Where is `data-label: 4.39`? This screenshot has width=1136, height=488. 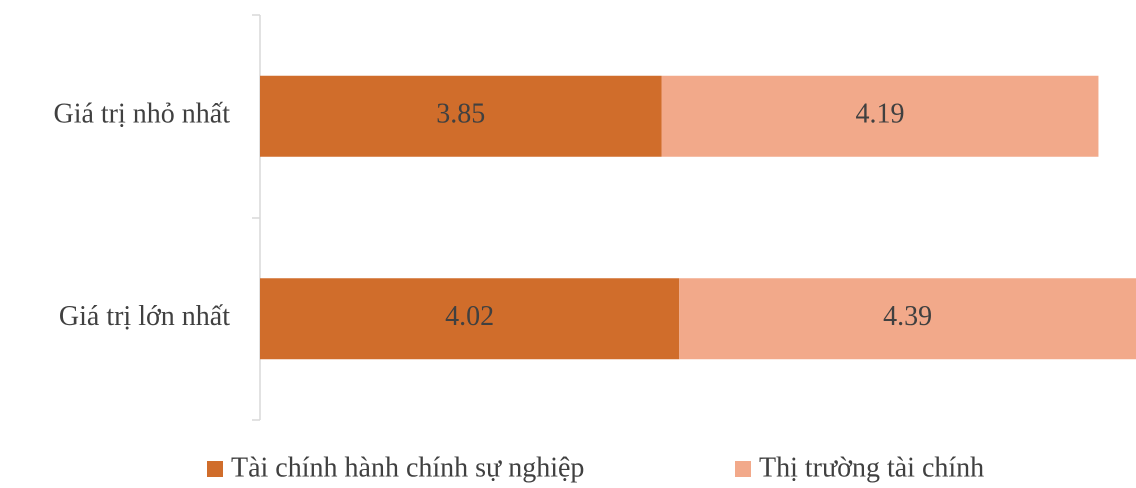
data-label: 4.39 is located at coordinates (907, 316).